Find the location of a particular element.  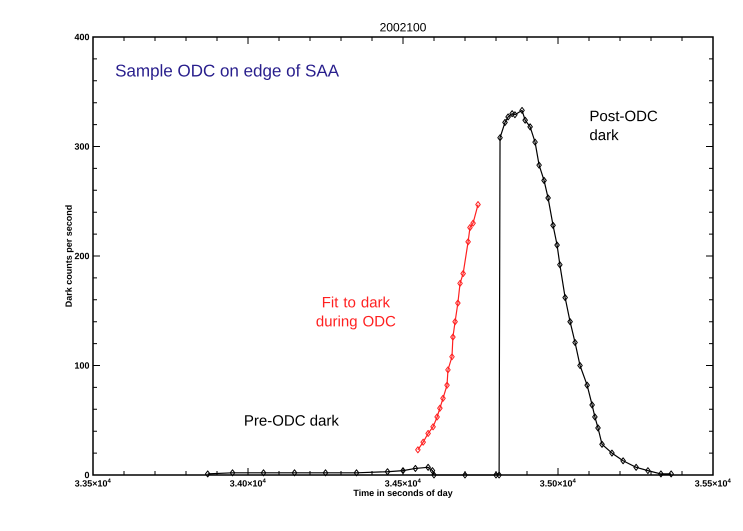

y-tick-label: 0 is located at coordinates (87, 475).